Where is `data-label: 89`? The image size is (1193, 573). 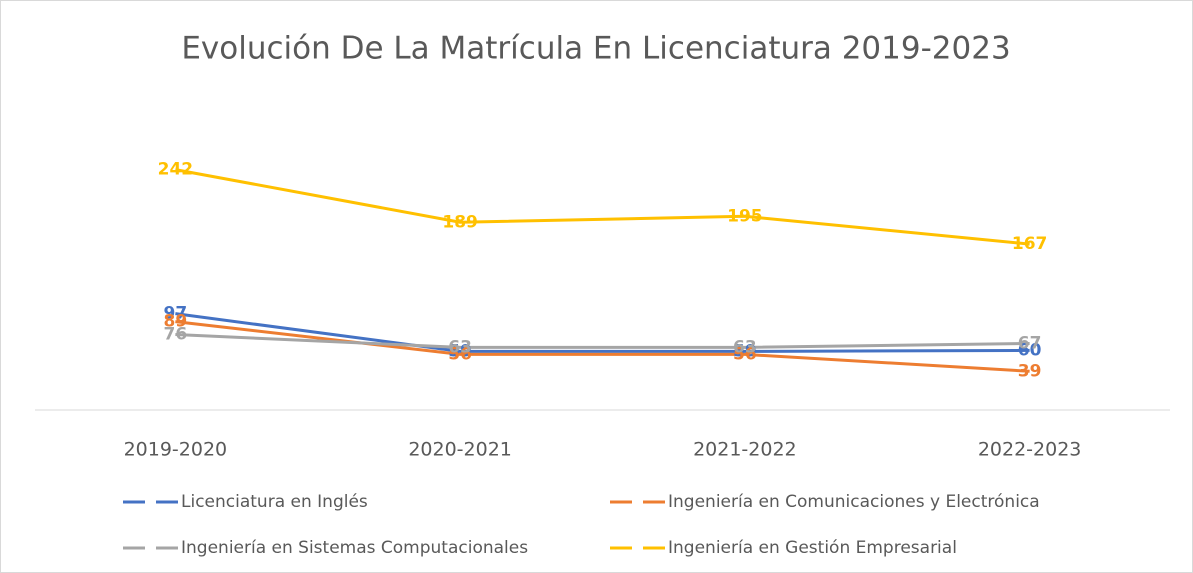 data-label: 89 is located at coordinates (176, 322).